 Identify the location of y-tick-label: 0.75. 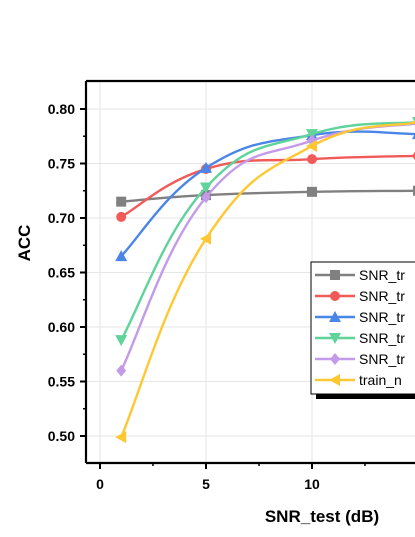
(61, 164).